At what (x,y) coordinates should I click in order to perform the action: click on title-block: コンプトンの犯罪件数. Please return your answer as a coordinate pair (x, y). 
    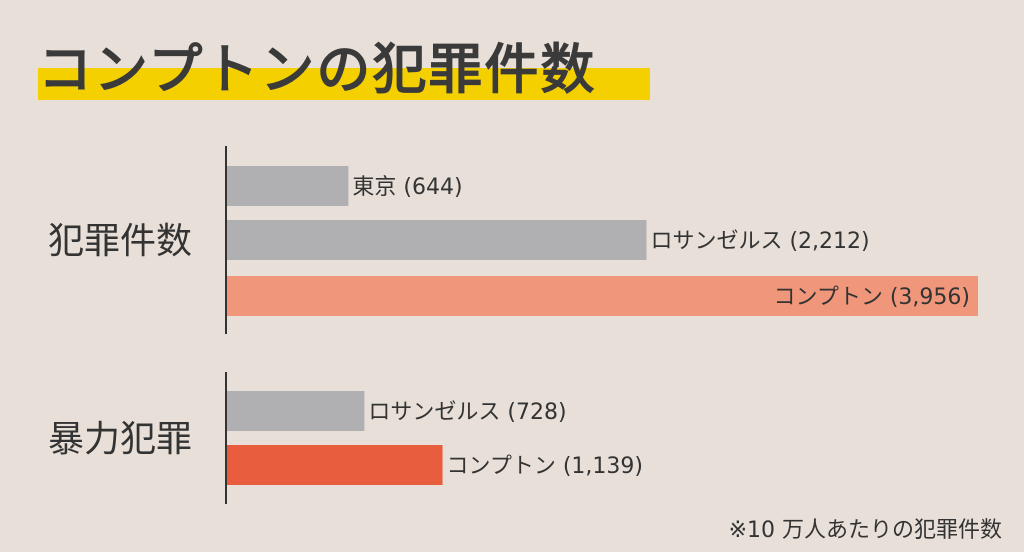
    Looking at the image, I should click on (344, 70).